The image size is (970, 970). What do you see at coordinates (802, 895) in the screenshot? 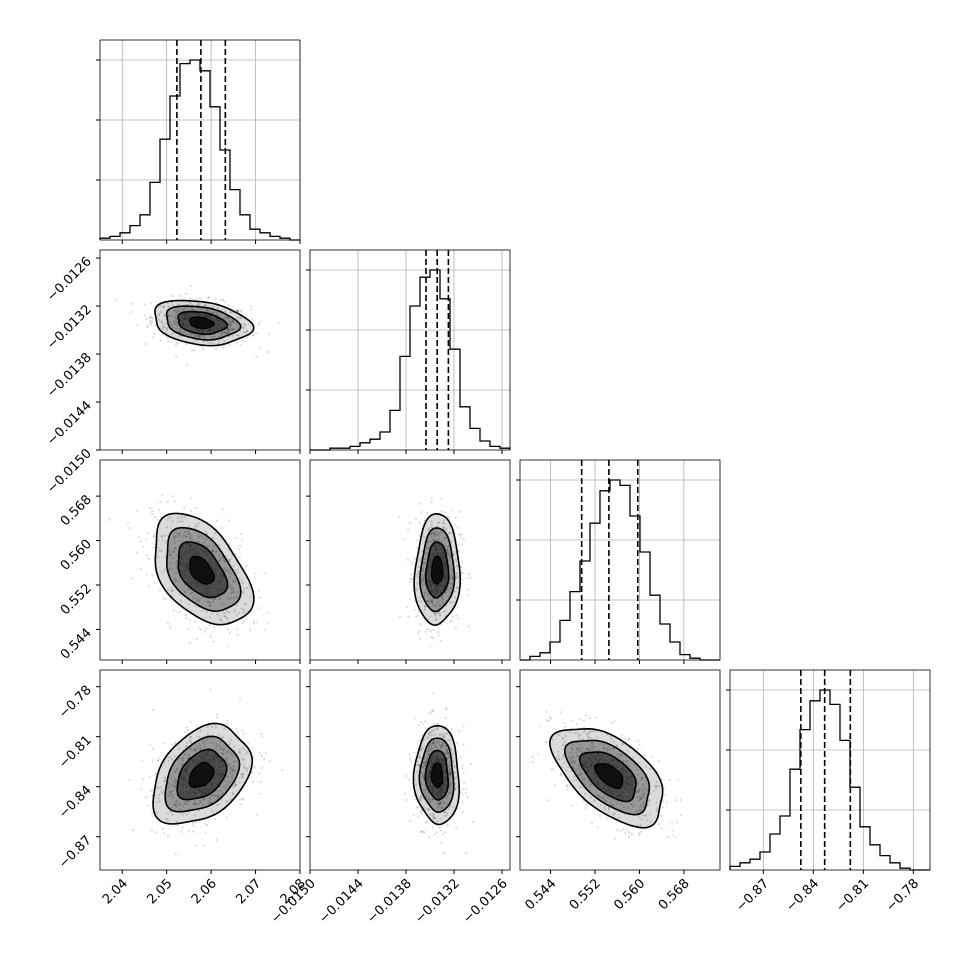
I see `x-tick-label: −0.84` at bounding box center [802, 895].